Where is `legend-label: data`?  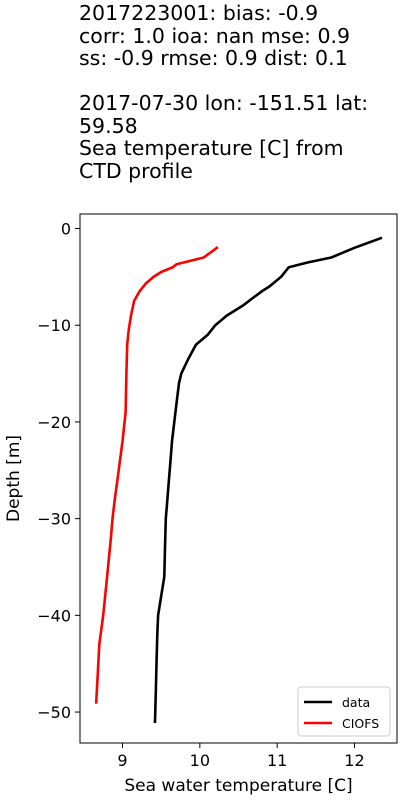
legend-label: data is located at coordinates (356, 702).